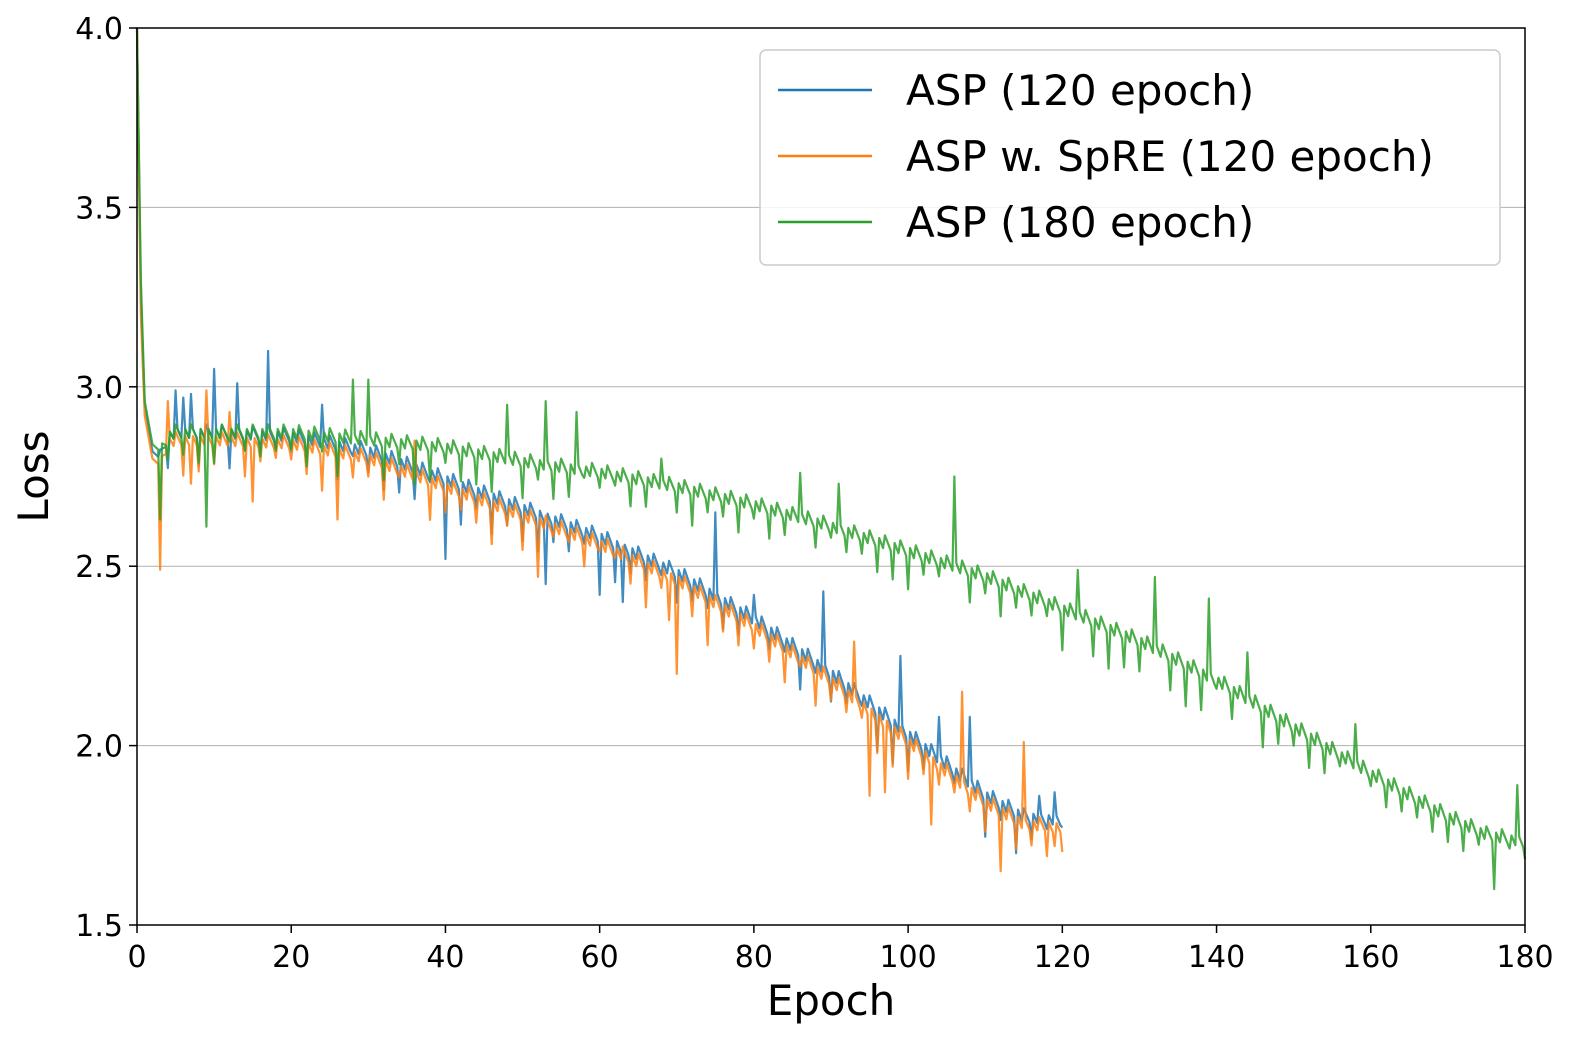  I want to click on legend-box, so click(1130, 157).